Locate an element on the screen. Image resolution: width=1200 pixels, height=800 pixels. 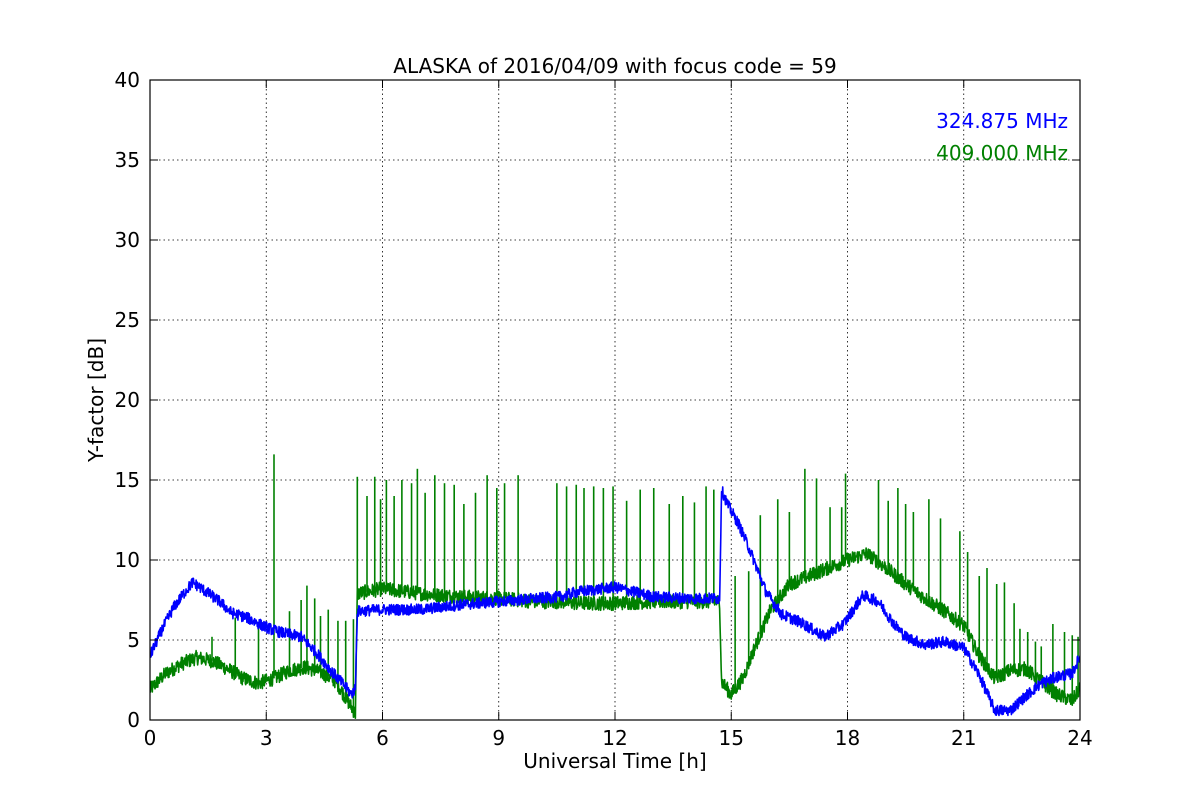
y-tick-label: 0 is located at coordinates (133, 720).